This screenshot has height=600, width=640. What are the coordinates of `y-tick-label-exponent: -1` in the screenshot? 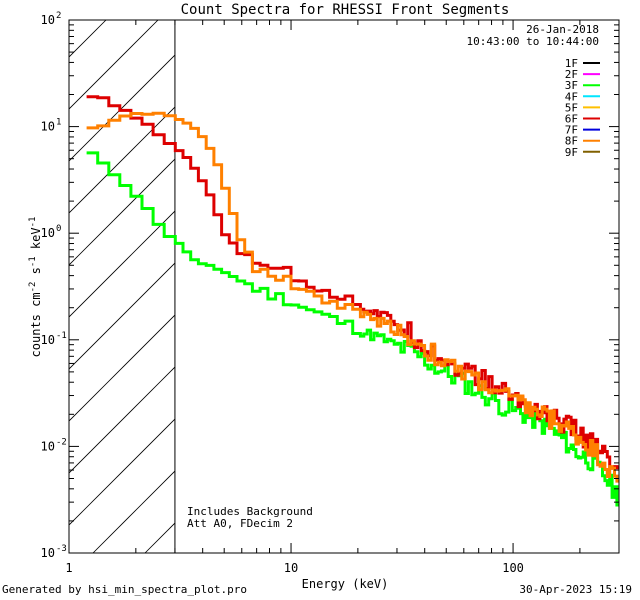 It's located at (61, 336).